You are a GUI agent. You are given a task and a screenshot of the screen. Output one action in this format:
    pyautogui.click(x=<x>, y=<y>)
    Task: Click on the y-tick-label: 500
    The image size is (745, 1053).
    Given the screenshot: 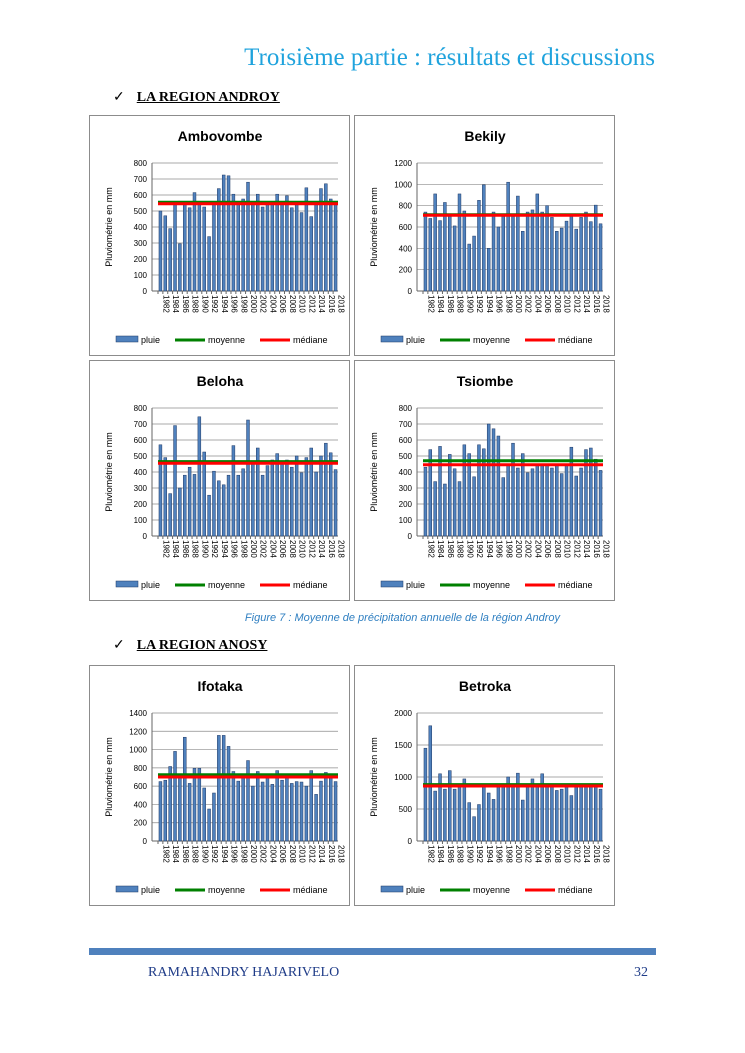 What is the action you would take?
    pyautogui.click(x=141, y=456)
    